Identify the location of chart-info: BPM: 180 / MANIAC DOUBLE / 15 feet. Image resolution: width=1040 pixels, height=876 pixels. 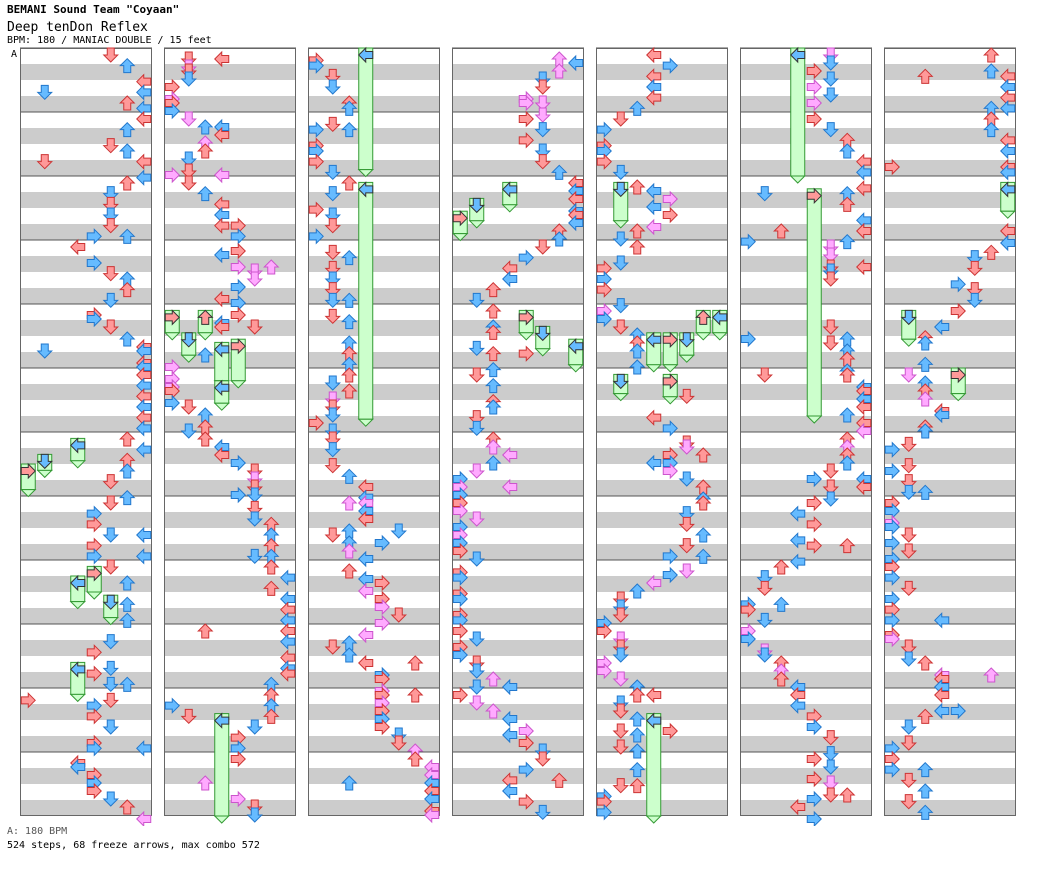
(109, 40).